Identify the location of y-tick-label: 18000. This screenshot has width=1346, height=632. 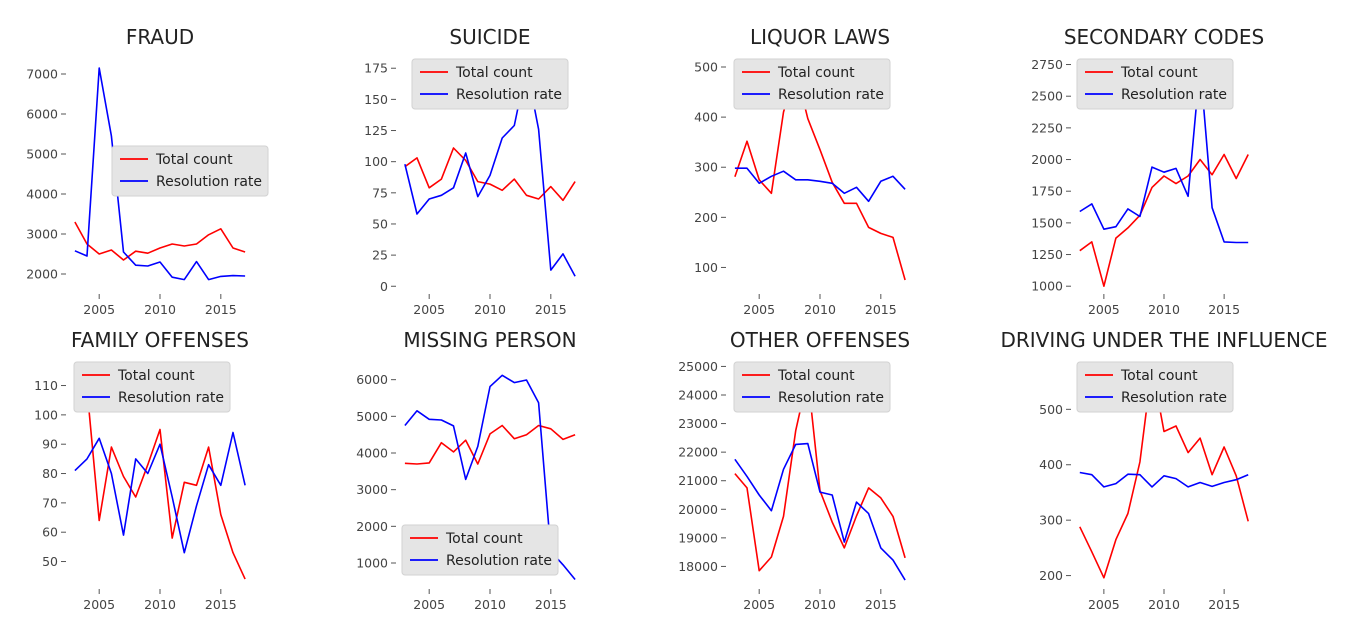
(698, 566).